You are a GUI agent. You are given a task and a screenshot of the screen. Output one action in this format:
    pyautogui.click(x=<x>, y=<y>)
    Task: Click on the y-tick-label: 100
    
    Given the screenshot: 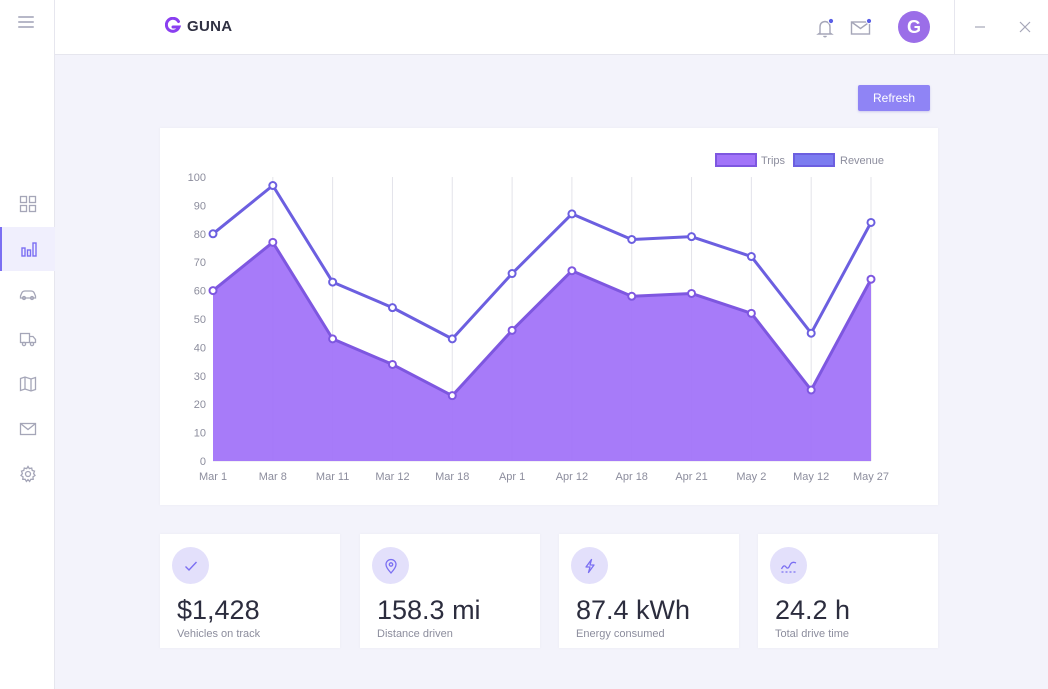 What is the action you would take?
    pyautogui.click(x=197, y=178)
    